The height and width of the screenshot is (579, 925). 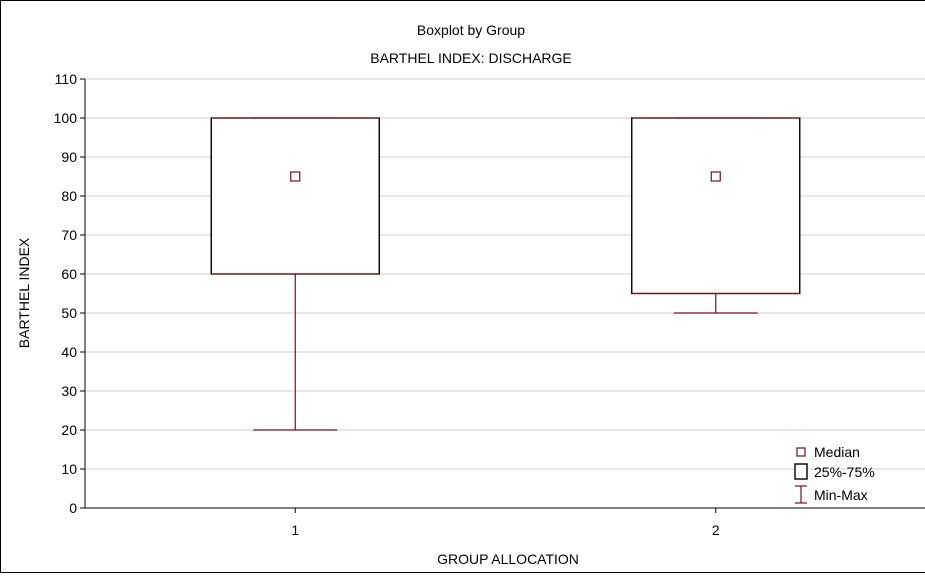 What do you see at coordinates (801, 494) in the screenshot?
I see `legend-range-marker` at bounding box center [801, 494].